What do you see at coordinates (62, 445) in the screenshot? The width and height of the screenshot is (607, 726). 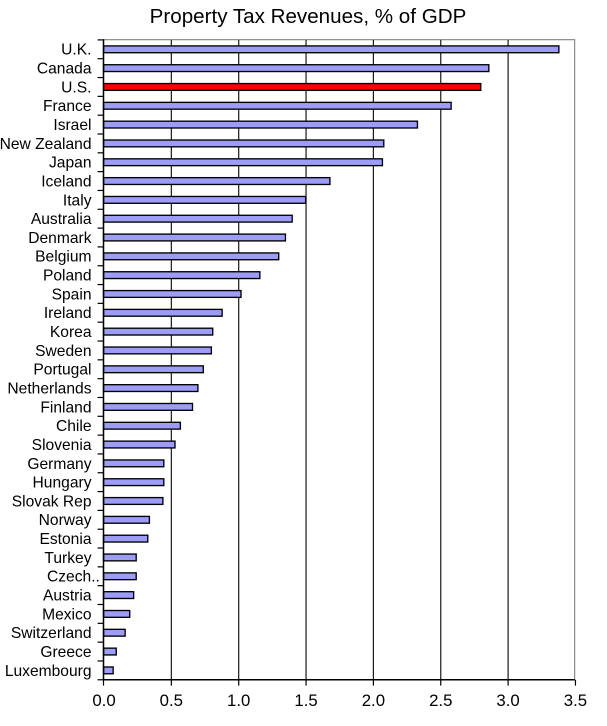 I see `svg-text: Slovenia` at bounding box center [62, 445].